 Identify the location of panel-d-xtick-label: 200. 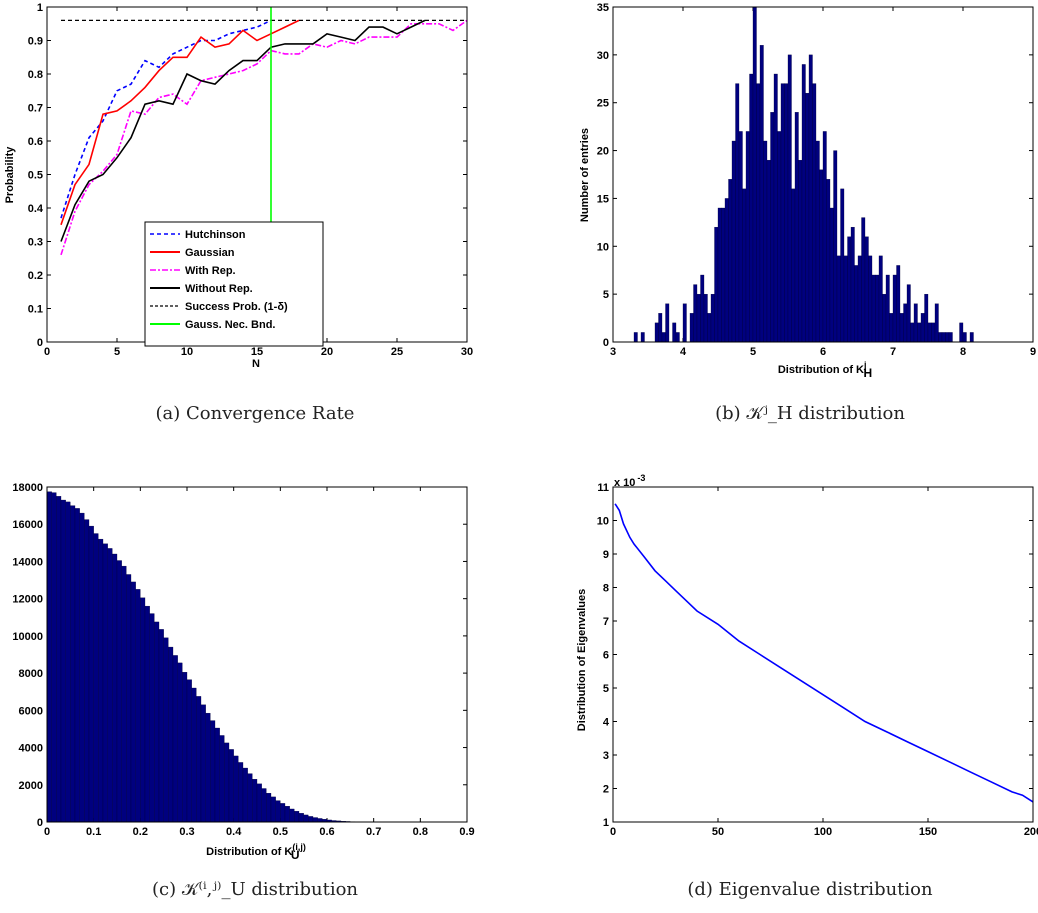
(1031, 832).